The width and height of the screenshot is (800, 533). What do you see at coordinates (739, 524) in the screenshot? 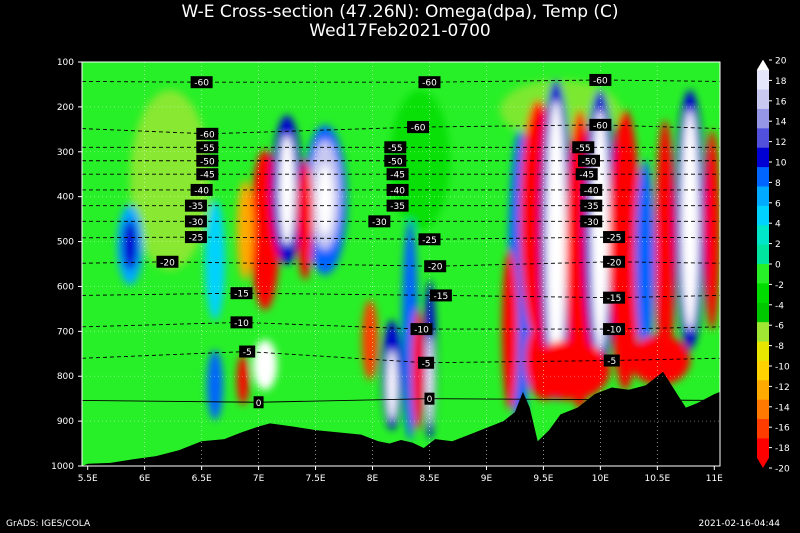
I see `footer-timestamp: 2021-02-16-04:44` at bounding box center [739, 524].